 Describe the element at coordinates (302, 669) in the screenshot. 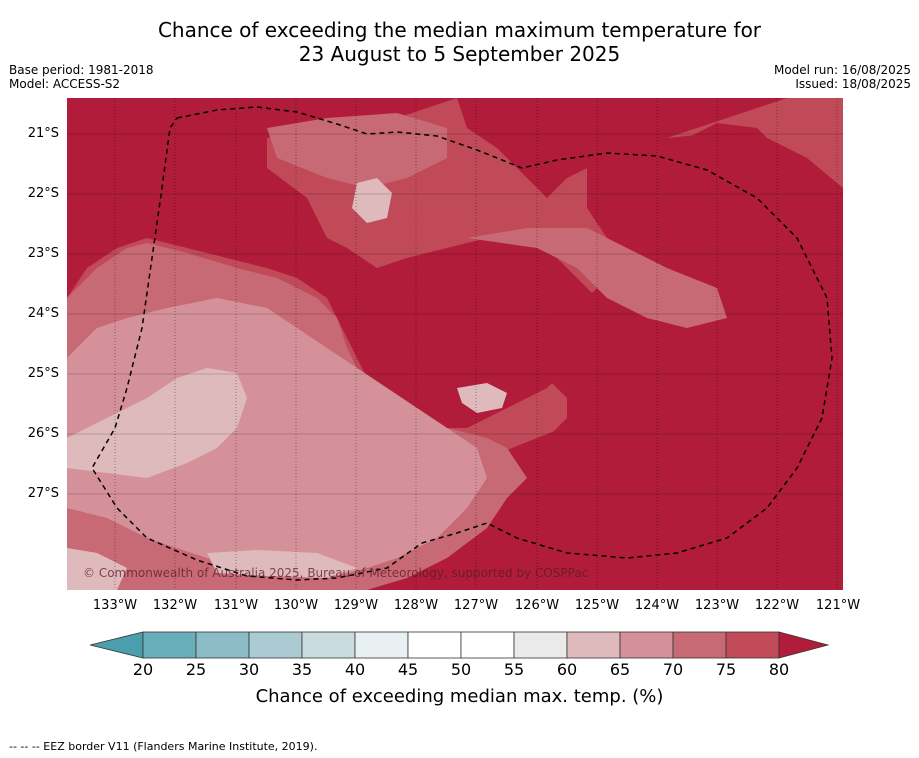

I see `colorbar-tick-35: 35` at that location.